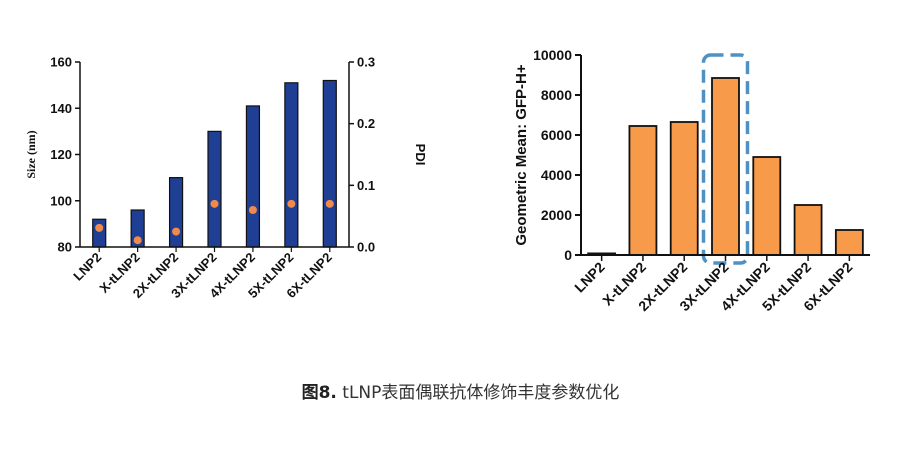 The height and width of the screenshot is (462, 921). Describe the element at coordinates (366, 62) in the screenshot. I see `y2-tick-label: 0.3` at that location.